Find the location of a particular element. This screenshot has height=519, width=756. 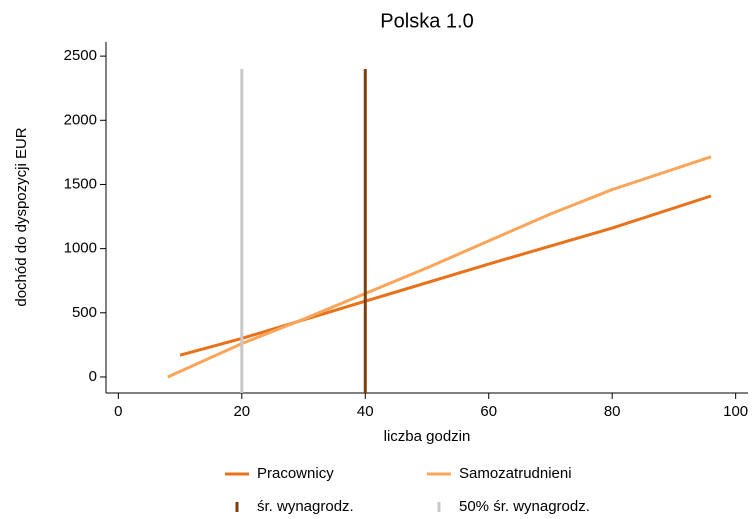

y-tick-label: 500 is located at coordinates (84, 312).